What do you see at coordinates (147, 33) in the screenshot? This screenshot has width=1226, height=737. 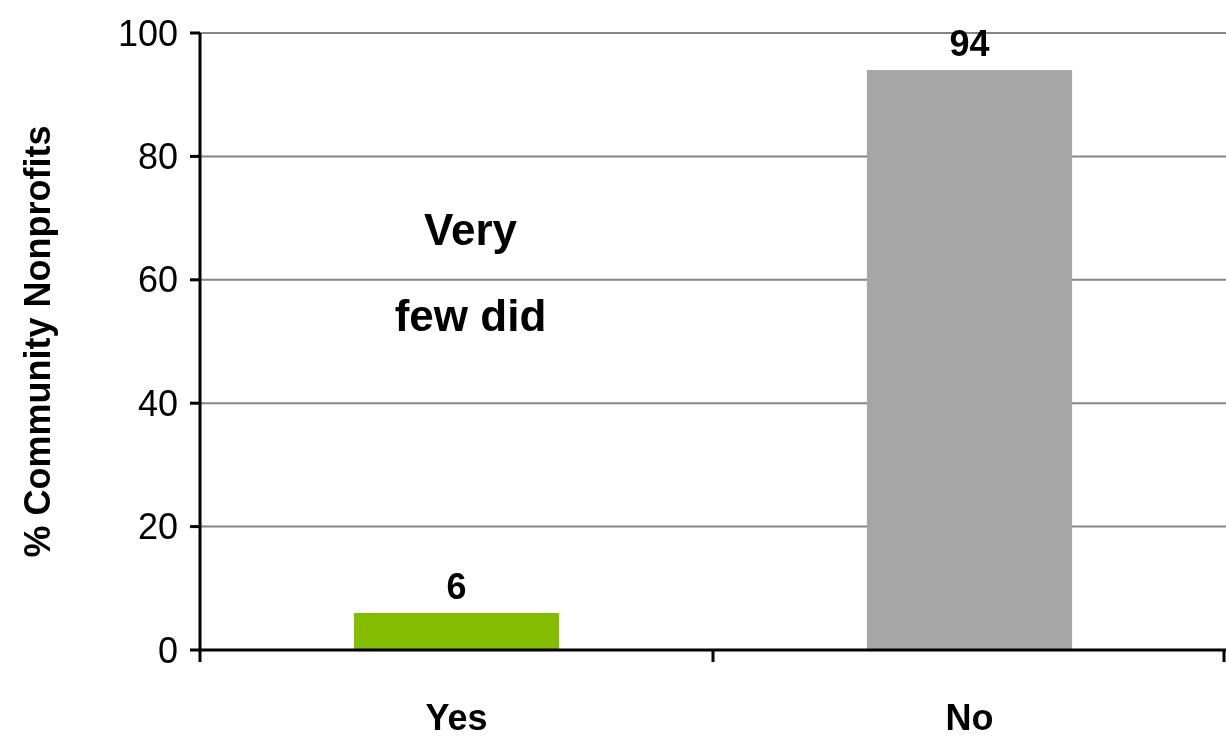 I see `y-tick-label: 100` at bounding box center [147, 33].